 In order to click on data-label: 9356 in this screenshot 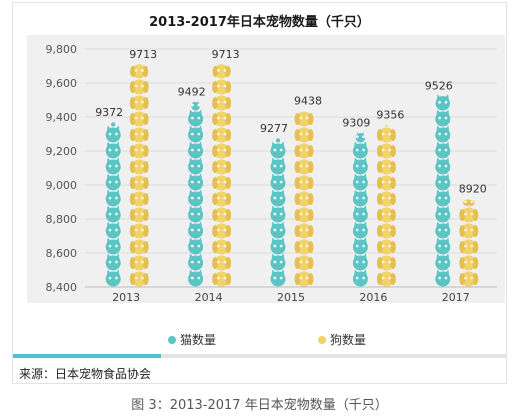, I will do `click(390, 114)`.